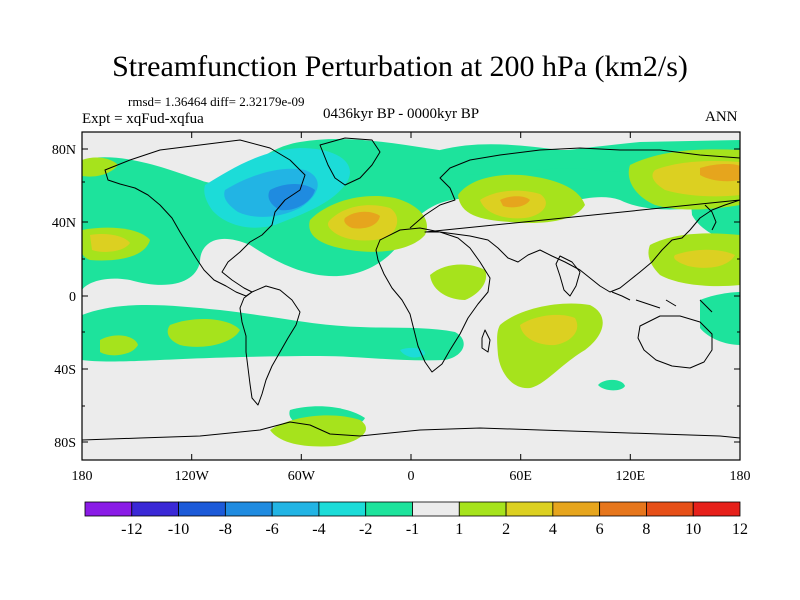 Image resolution: width=800 pixels, height=600 pixels. Describe the element at coordinates (362, 220) in the screenshot. I see `pos3-north-atlantic` at that location.